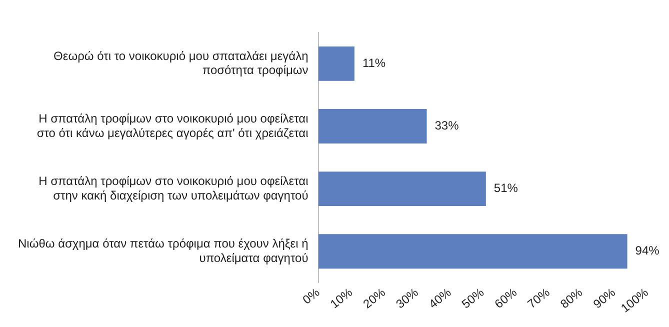 Image resolution: width=669 pixels, height=327 pixels. Describe the element at coordinates (604, 298) in the screenshot. I see `x-tick-label: 90%` at that location.